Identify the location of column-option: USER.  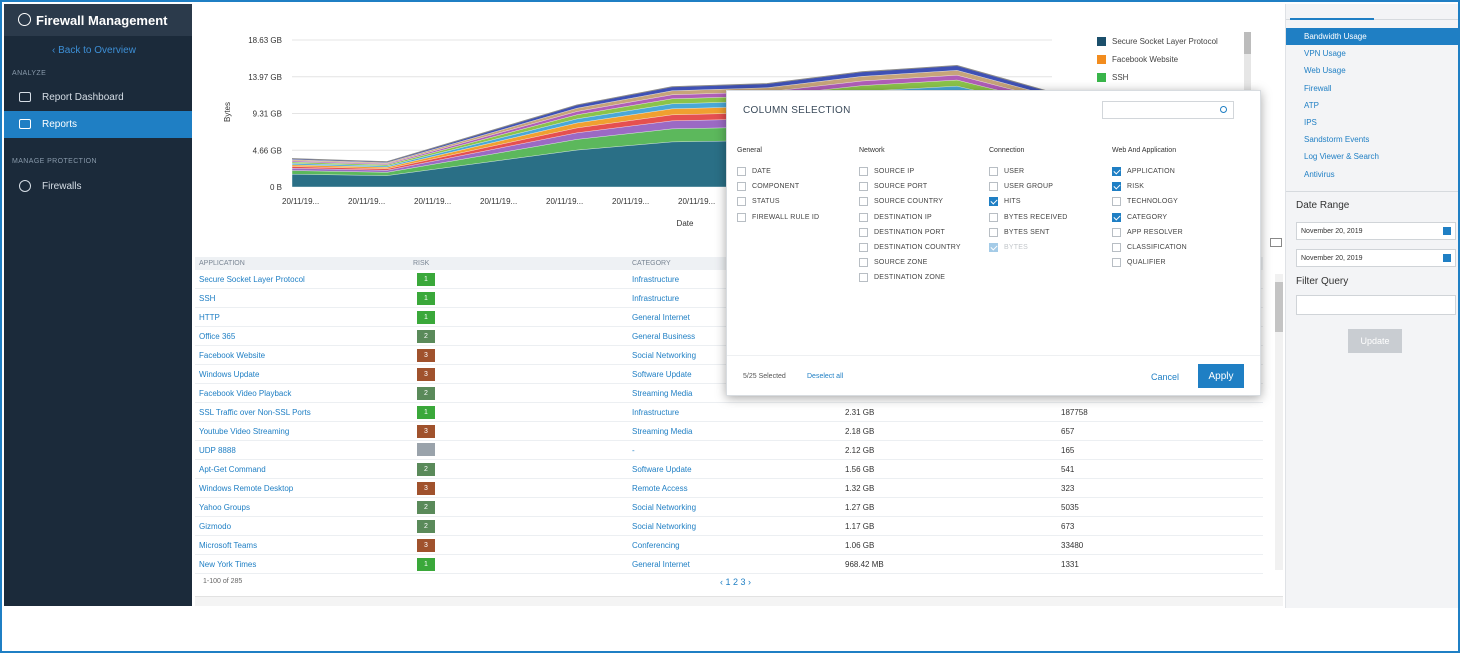
(1006, 171).